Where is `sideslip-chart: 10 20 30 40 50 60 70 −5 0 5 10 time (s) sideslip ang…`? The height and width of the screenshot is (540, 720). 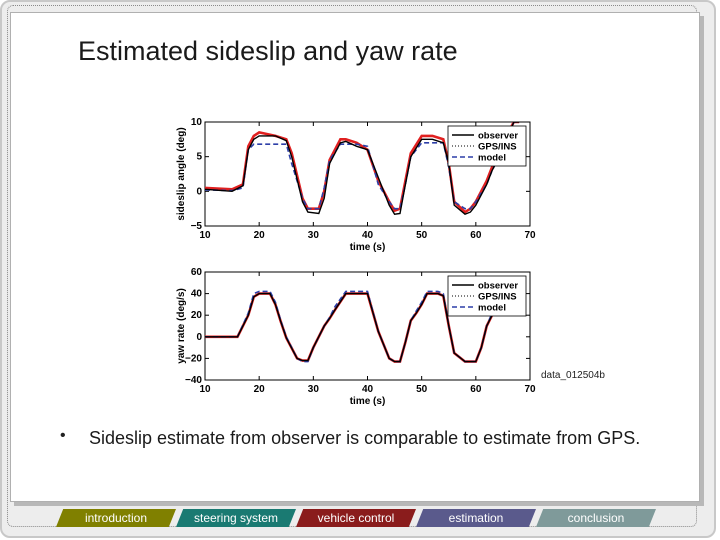
sideslip-chart: 10 20 30 40 50 60 70 −5 0 5 10 time (s) sideslip ang… is located at coordinates (356, 185).